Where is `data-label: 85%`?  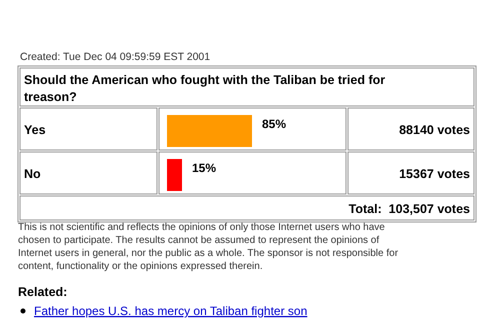
data-label: 85% is located at coordinates (274, 124).